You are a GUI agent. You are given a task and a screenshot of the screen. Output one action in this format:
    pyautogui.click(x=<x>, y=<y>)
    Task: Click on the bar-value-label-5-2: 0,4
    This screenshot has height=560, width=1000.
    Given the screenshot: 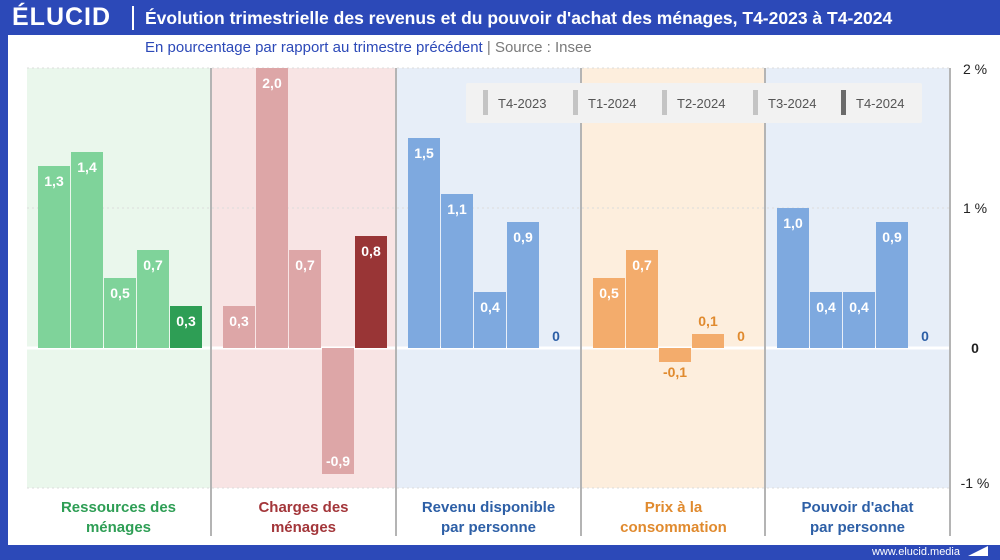 What is the action you would take?
    pyautogui.click(x=826, y=307)
    